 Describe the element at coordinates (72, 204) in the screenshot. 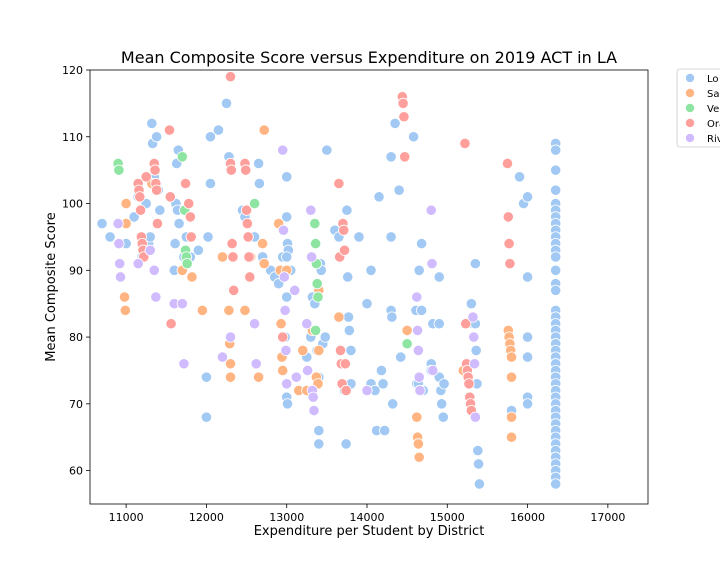

I see `y-tick-label: 100` at that location.